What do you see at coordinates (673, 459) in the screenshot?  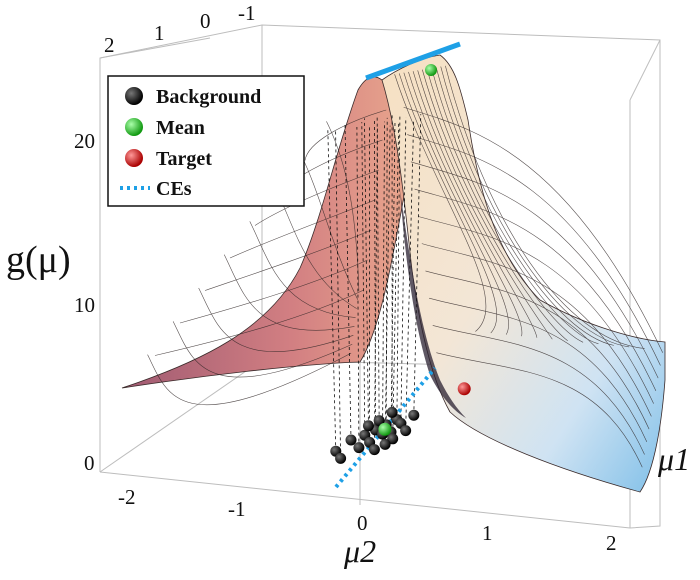 I see `y-axis-title: μ1` at bounding box center [673, 459].